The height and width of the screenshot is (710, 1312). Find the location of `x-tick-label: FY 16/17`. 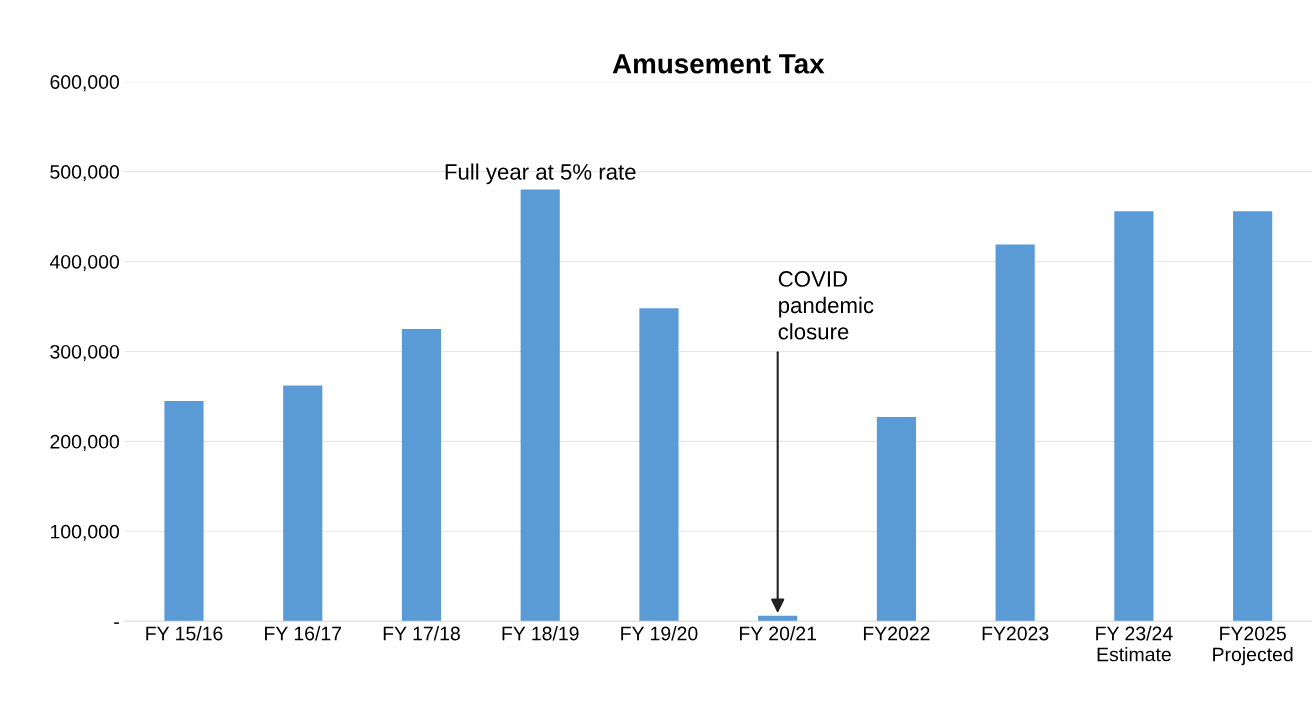

x-tick-label: FY 16/17 is located at coordinates (303, 633).